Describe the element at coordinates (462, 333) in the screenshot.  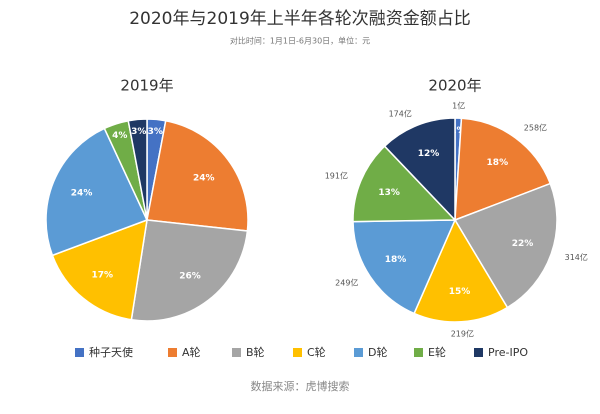
I see `amount-label: 219亿` at that location.